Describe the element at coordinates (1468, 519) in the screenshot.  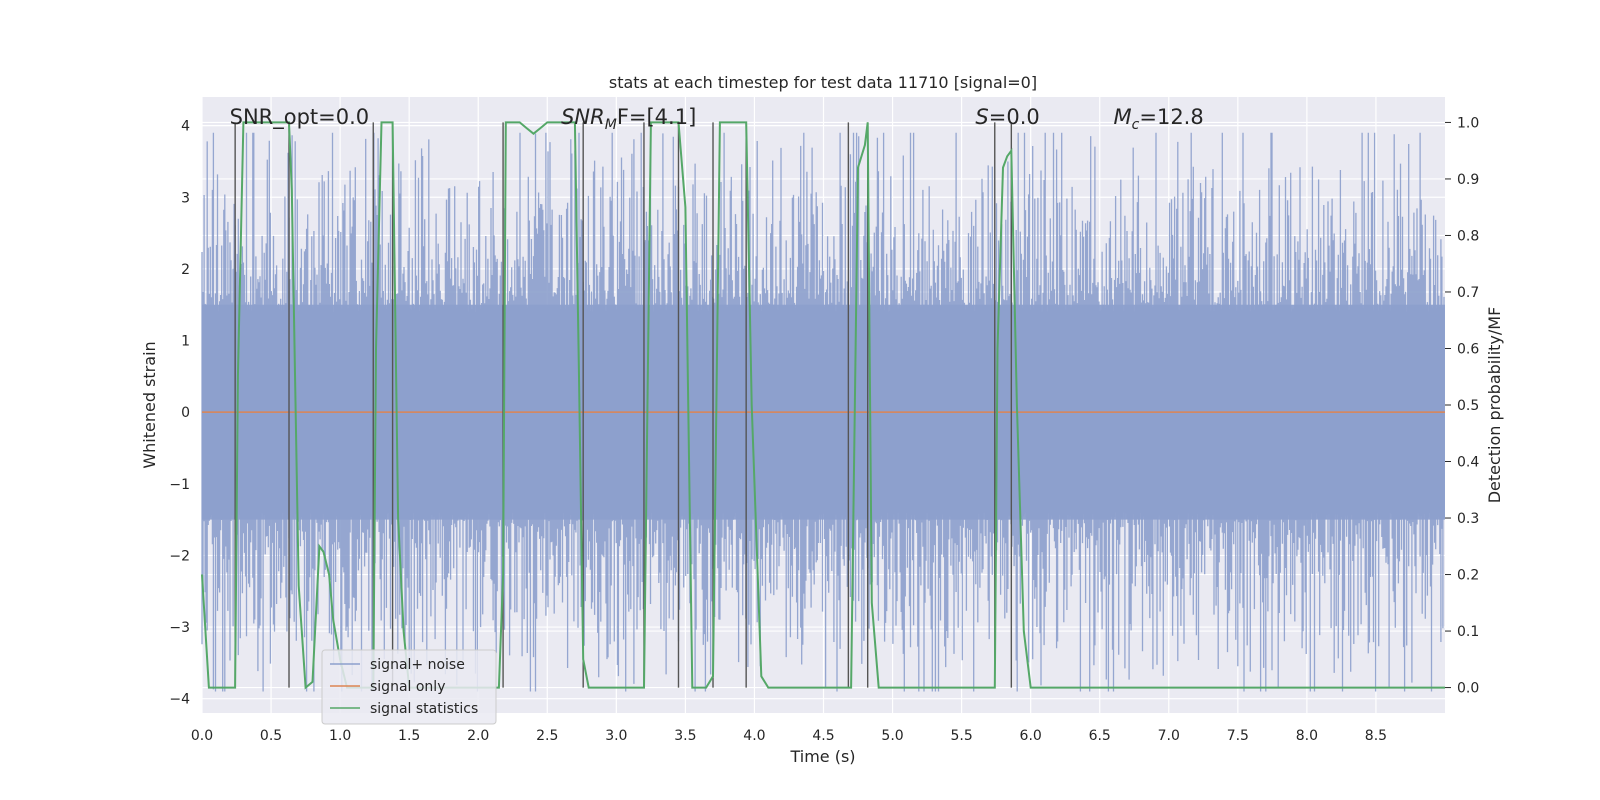
I see `right-y-tick-label: 0.3` at that location.